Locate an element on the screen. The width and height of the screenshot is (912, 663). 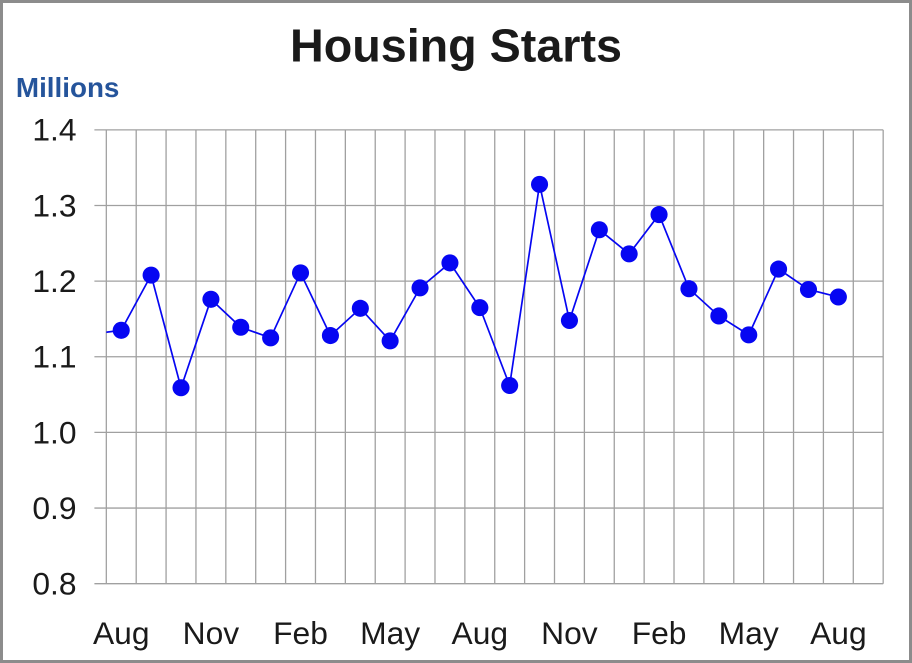
chart-title: Housing Starts is located at coordinates (456, 46).